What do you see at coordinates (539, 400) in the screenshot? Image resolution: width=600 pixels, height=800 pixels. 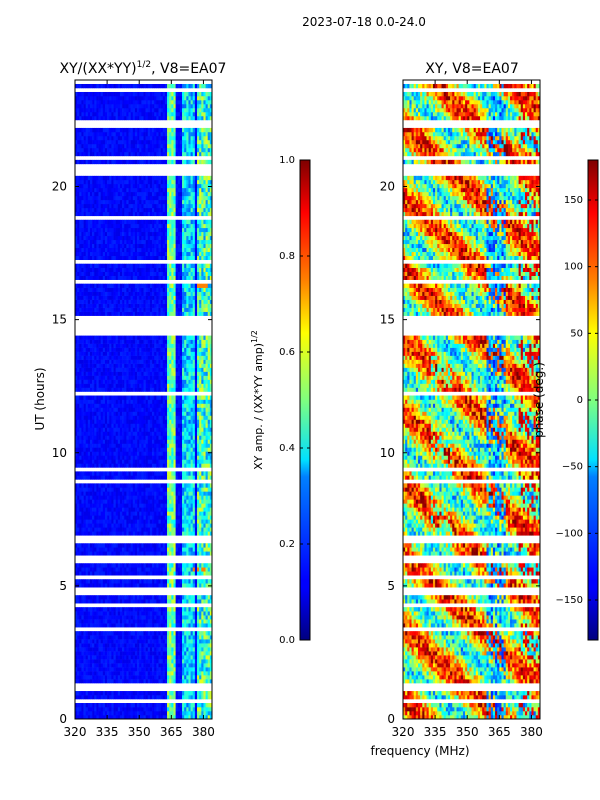 I see `phase-colorbar-label: phase (deg.)` at bounding box center [539, 400].